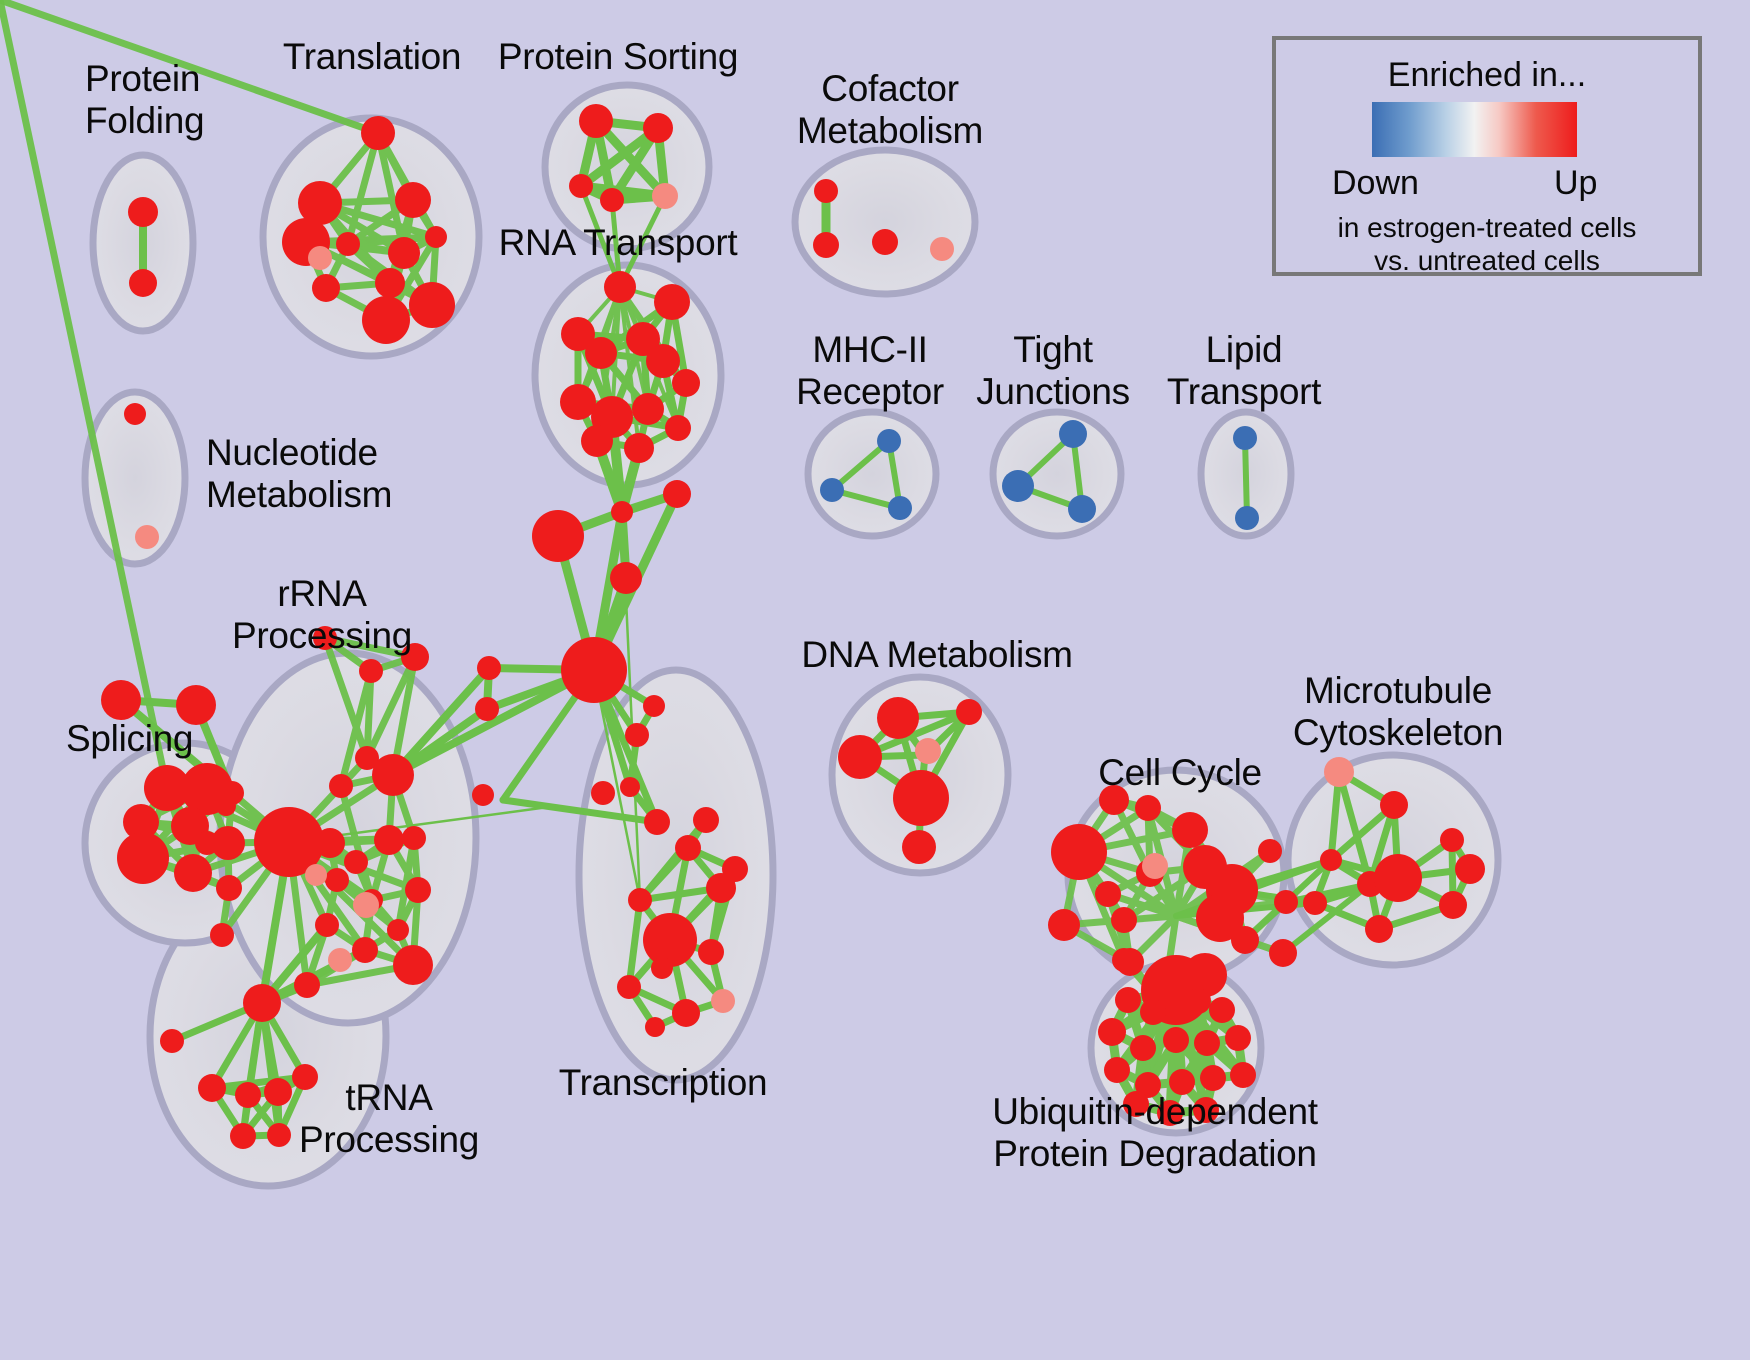 This screenshot has height=1360, width=1750. What do you see at coordinates (1487, 227) in the screenshot?
I see `legend-subtitle-line1: in estrogen-treated cells` at bounding box center [1487, 227].